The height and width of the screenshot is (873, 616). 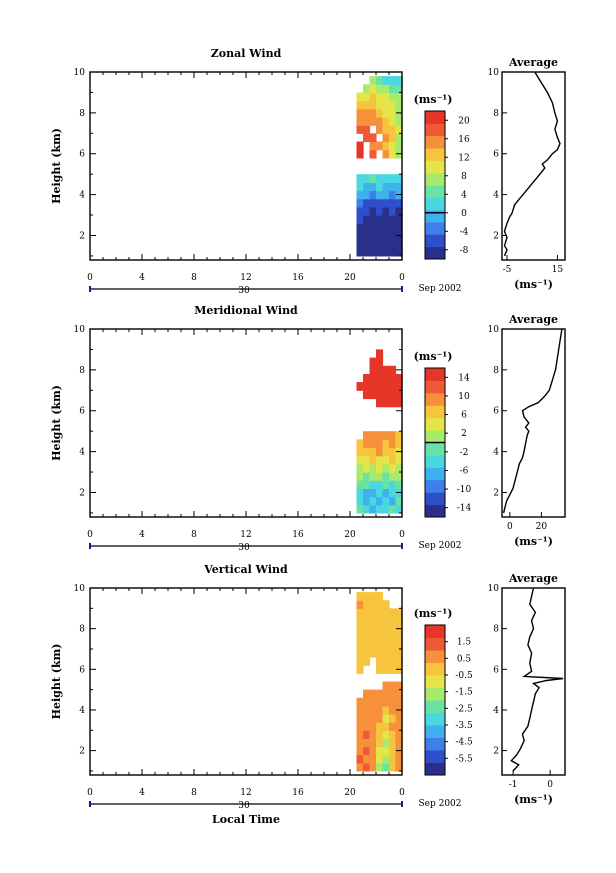 I want to click on date-label: Sep 2002, so click(x=439, y=546).